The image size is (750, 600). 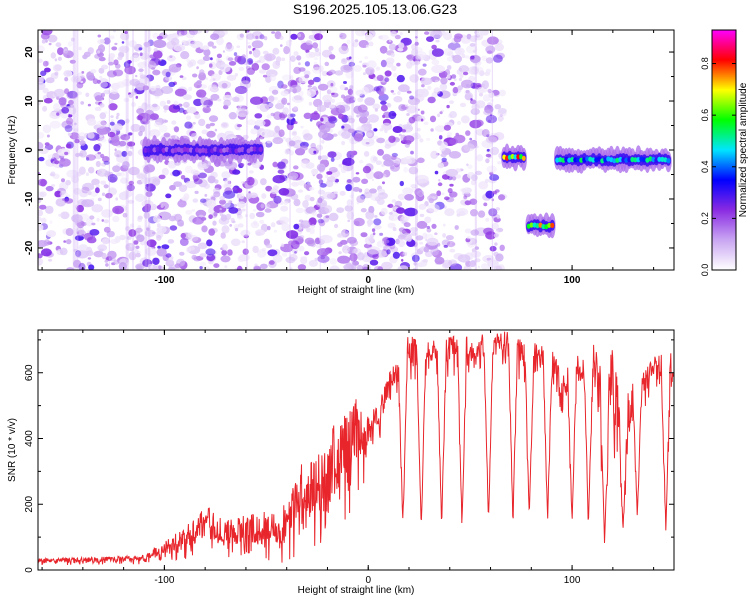 I want to click on x-tick-label: 0, so click(x=368, y=580).